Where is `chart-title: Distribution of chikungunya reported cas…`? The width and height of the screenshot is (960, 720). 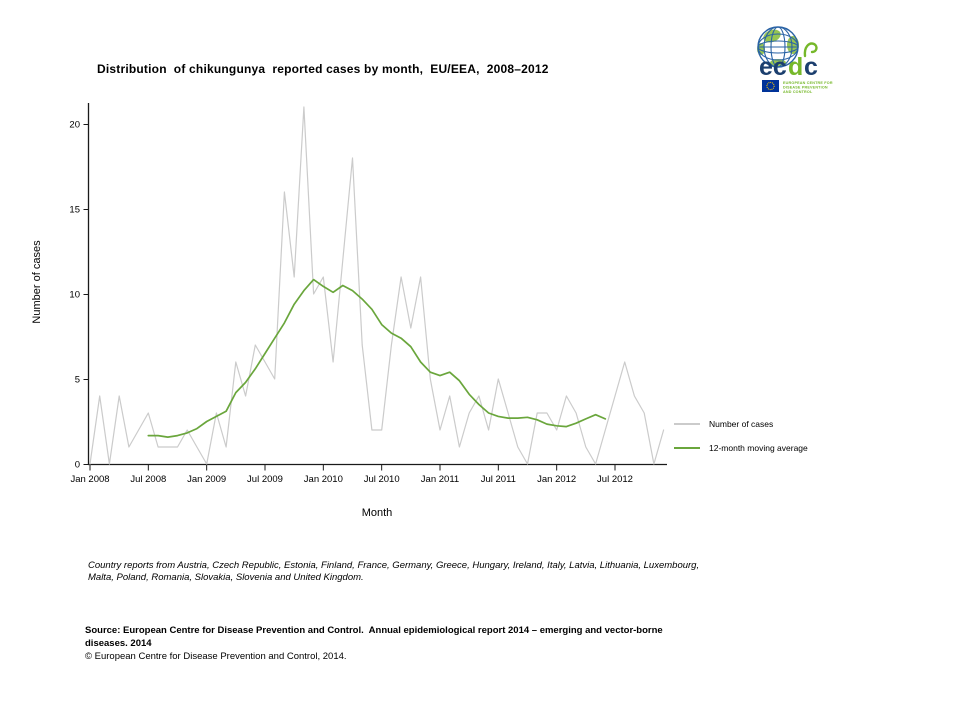
chart-title: Distribution of chikungunya reported cas… is located at coordinates (323, 69).